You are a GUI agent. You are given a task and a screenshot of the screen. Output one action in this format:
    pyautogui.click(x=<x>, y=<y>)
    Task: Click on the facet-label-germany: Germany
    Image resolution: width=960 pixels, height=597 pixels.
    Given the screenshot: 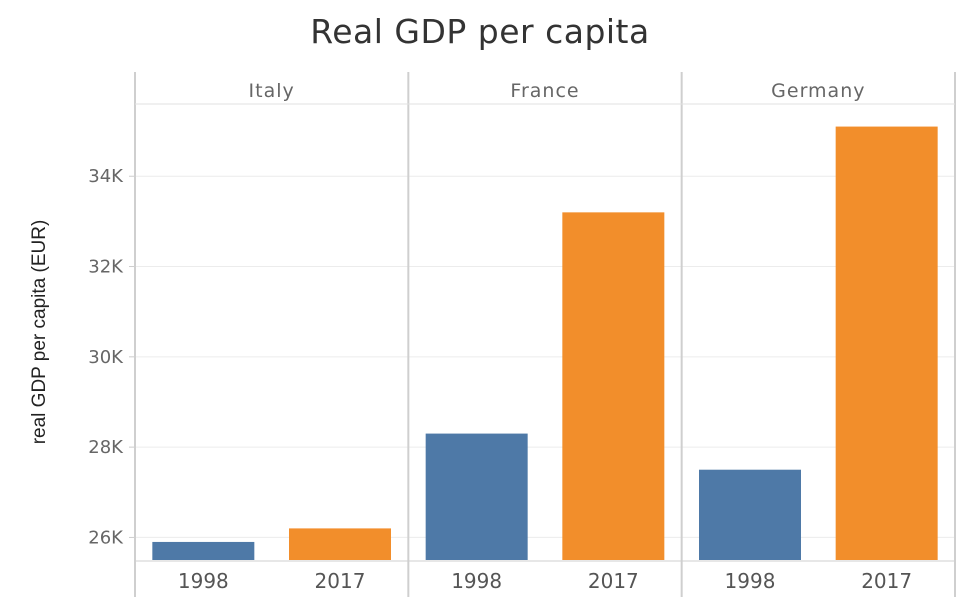 What is the action you would take?
    pyautogui.click(x=818, y=91)
    